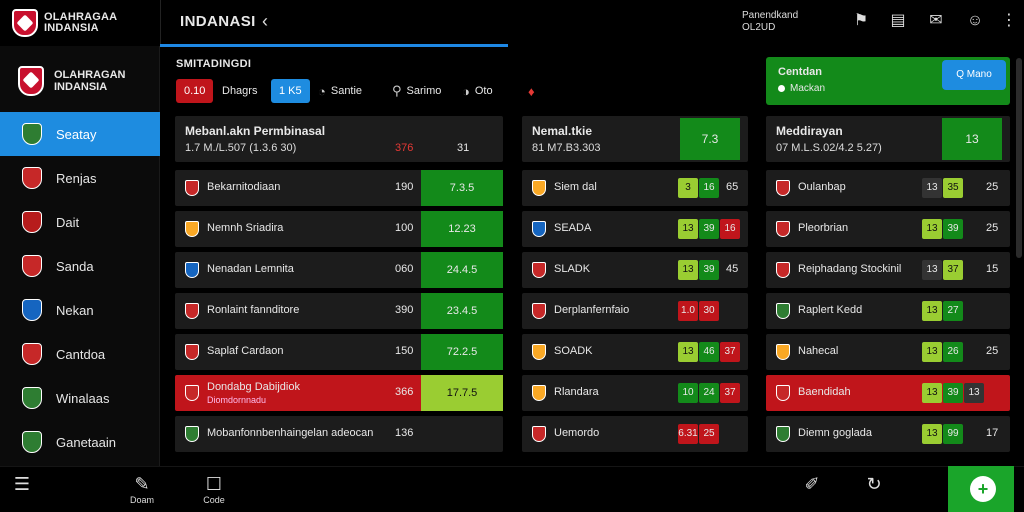  I want to click on table-row: Mobanfonnbenhaingelan adeocan 136, so click(339, 434).